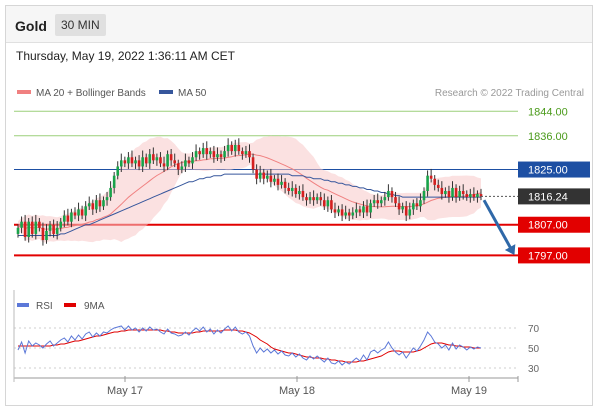  Describe the element at coordinates (534, 369) in the screenshot. I see `rsi-tick-label: 30` at that location.